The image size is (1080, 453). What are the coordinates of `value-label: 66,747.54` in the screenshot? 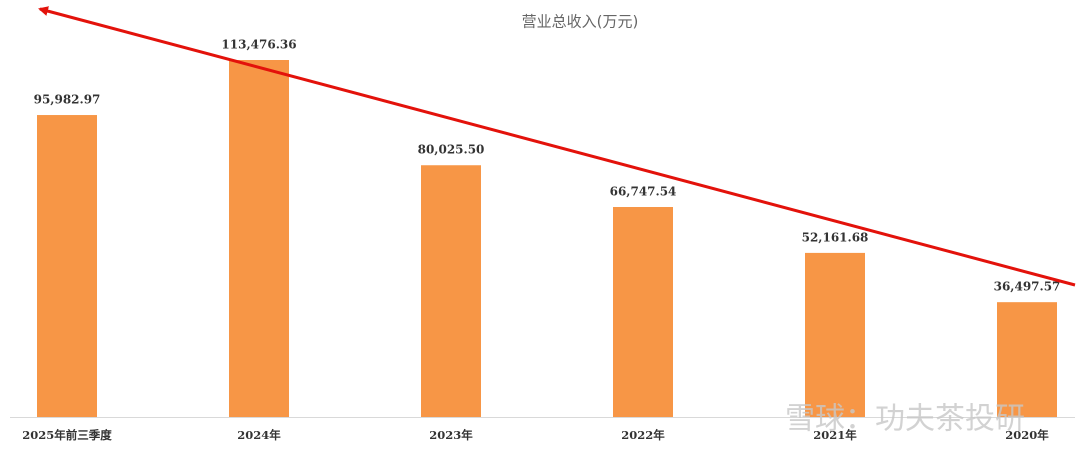 It's located at (643, 192).